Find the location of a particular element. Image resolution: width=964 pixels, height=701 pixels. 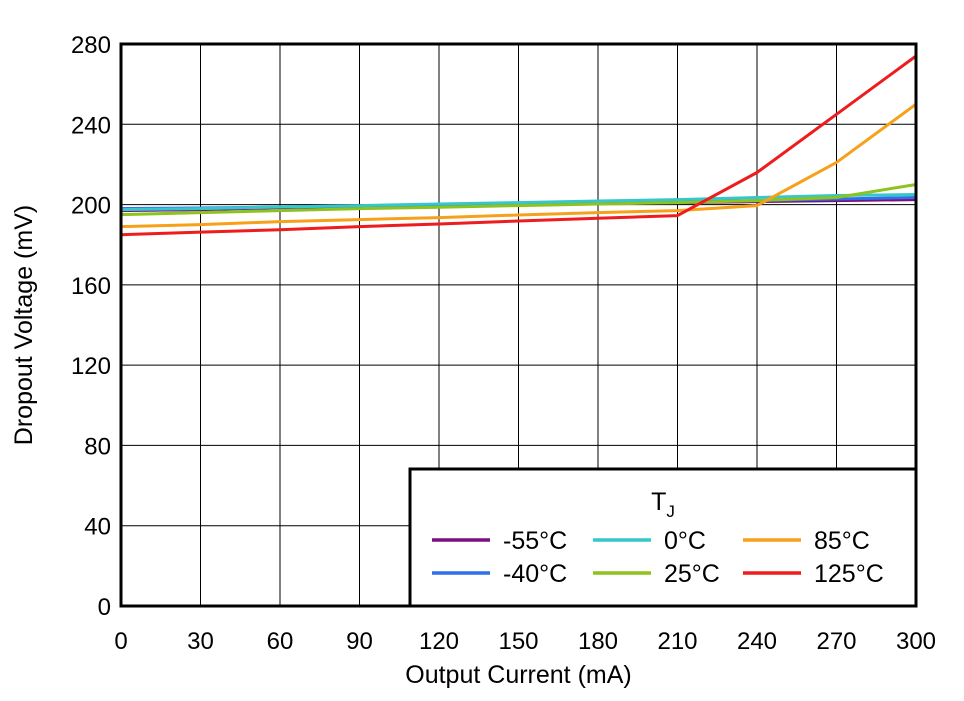

x-tick-label: 30 is located at coordinates (200, 641).